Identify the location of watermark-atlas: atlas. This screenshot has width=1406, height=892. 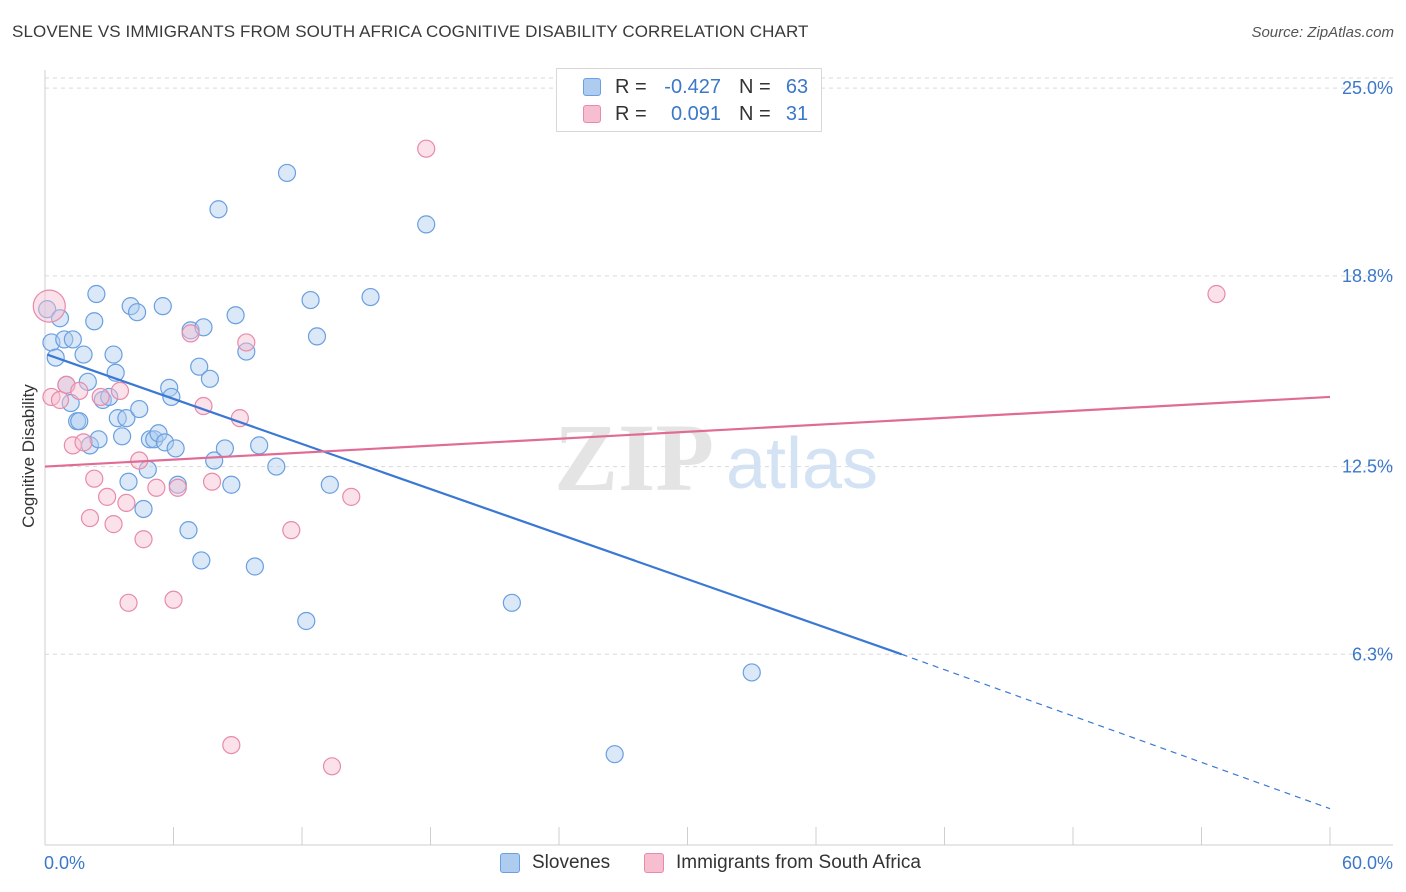
(802, 464).